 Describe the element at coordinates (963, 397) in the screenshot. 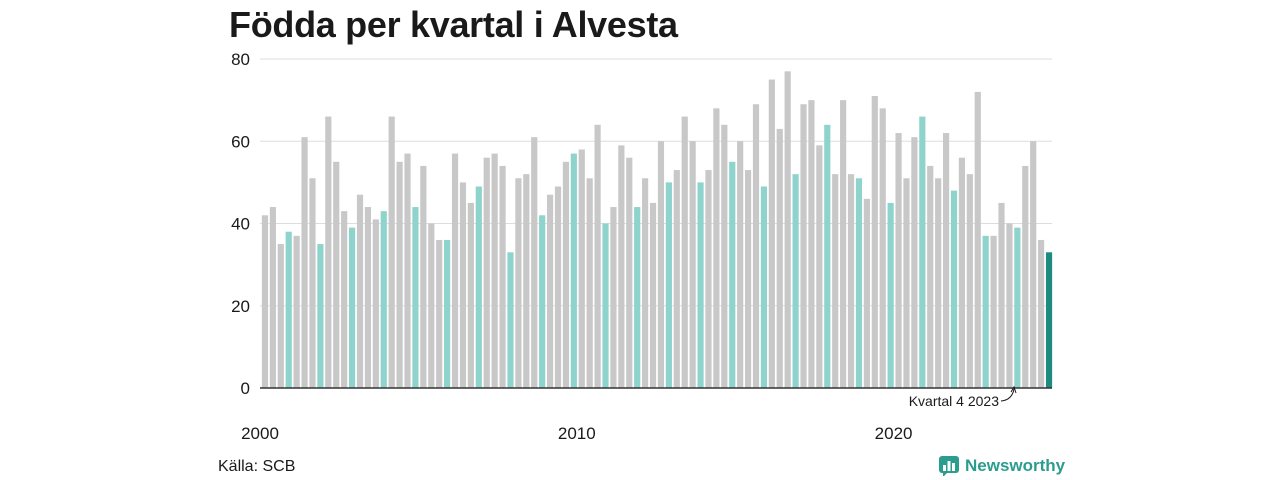

I see `annotation: Kvartal 4 2023` at that location.